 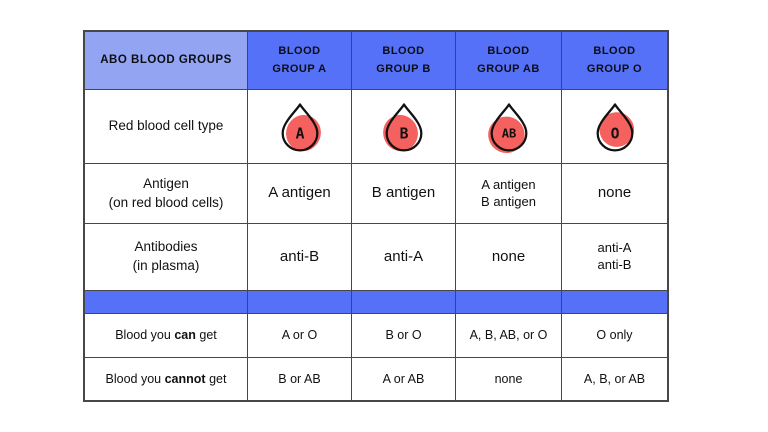 I want to click on cell-rbc-group-b: B, so click(x=404, y=127).